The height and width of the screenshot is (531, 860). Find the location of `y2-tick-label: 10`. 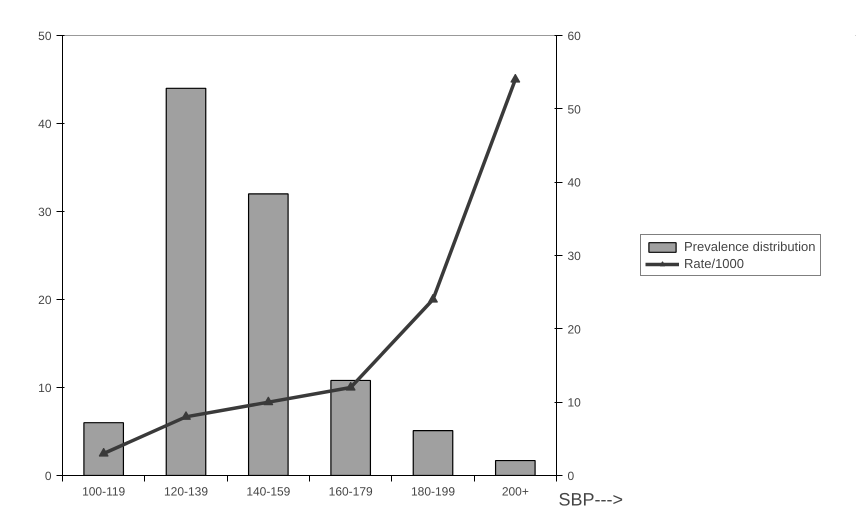

y2-tick-label: 10 is located at coordinates (575, 403).